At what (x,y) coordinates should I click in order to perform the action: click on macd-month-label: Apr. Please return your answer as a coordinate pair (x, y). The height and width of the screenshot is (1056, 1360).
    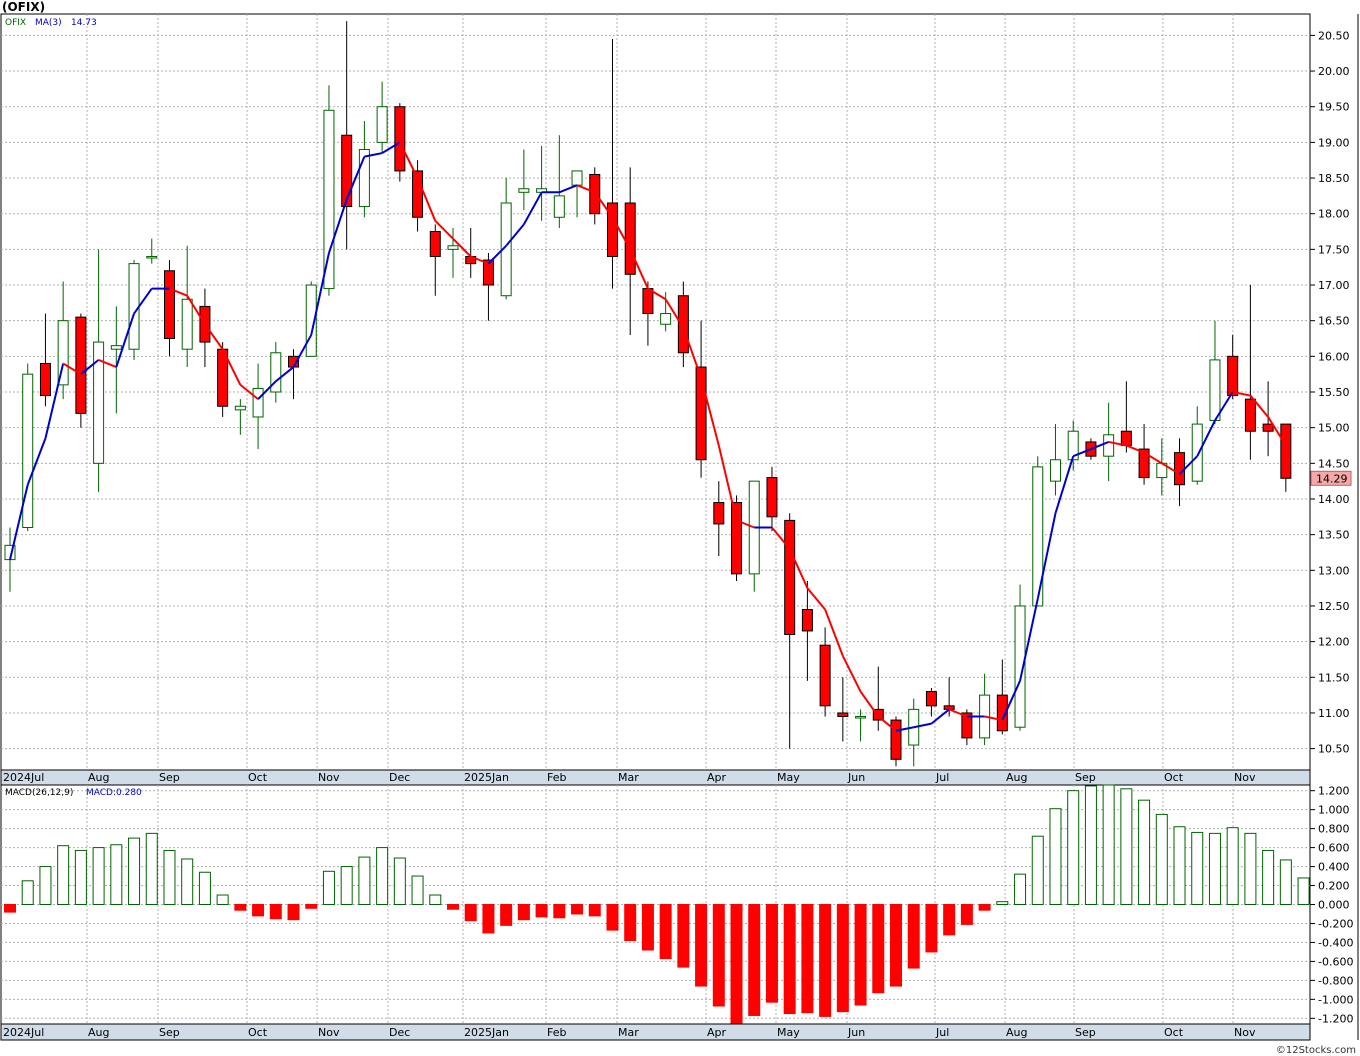
    Looking at the image, I should click on (717, 1032).